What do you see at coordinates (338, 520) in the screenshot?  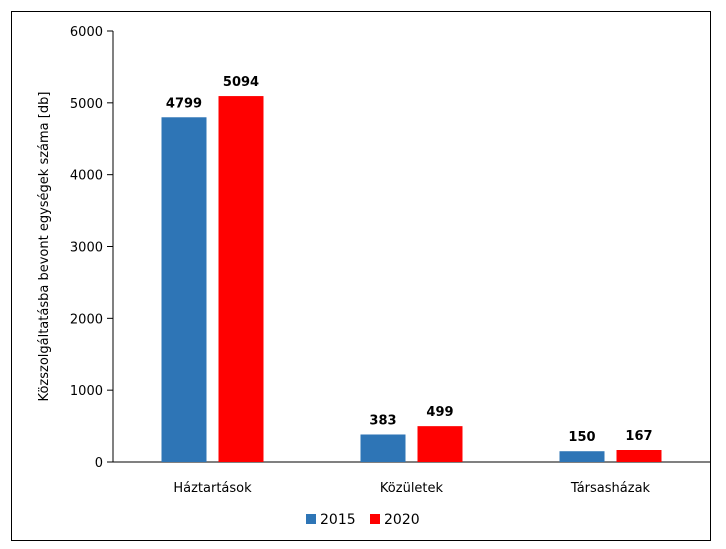 I see `legend-label: 2015` at bounding box center [338, 520].